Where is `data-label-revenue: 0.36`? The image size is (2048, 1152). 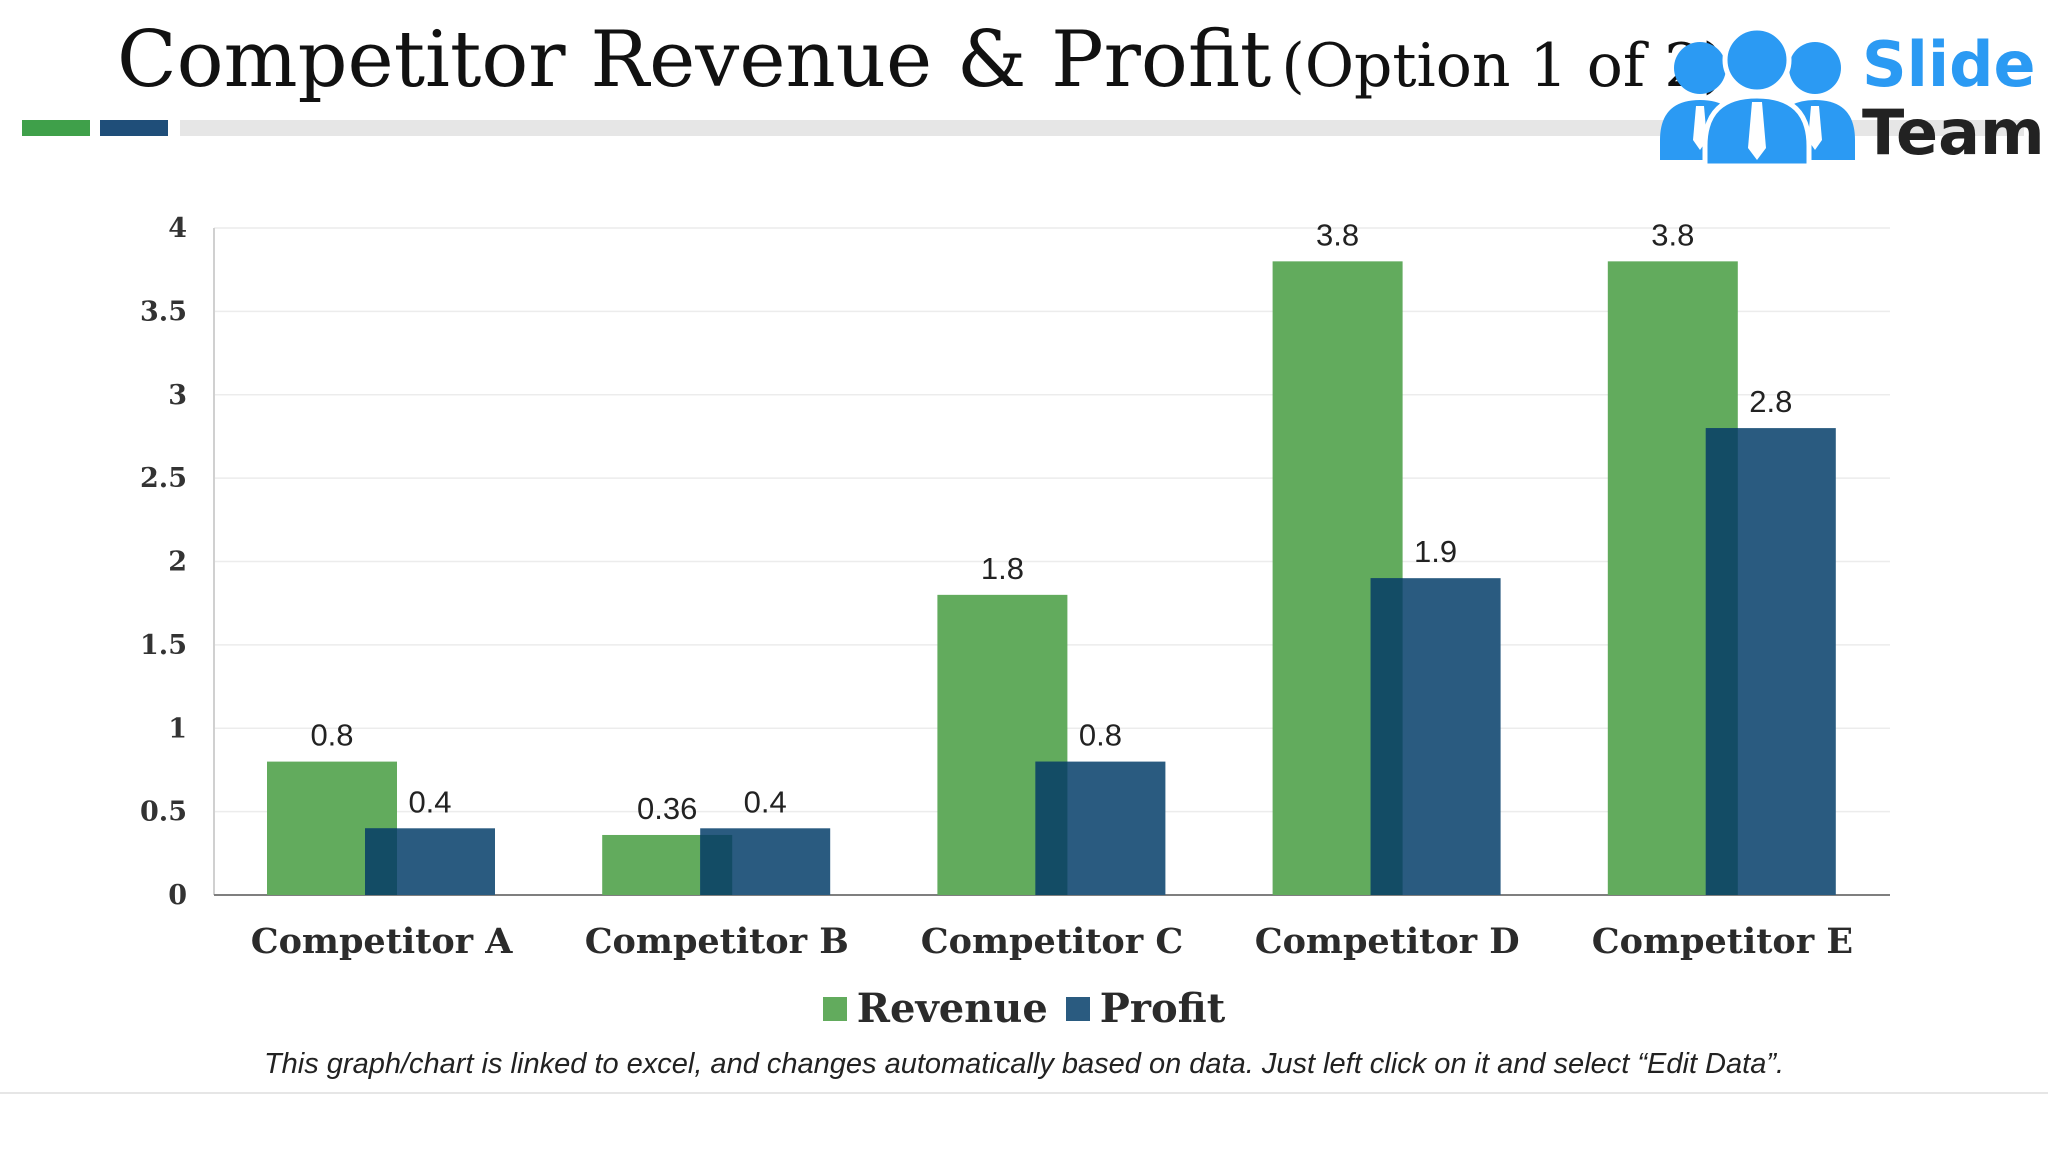 data-label-revenue: 0.36 is located at coordinates (667, 808).